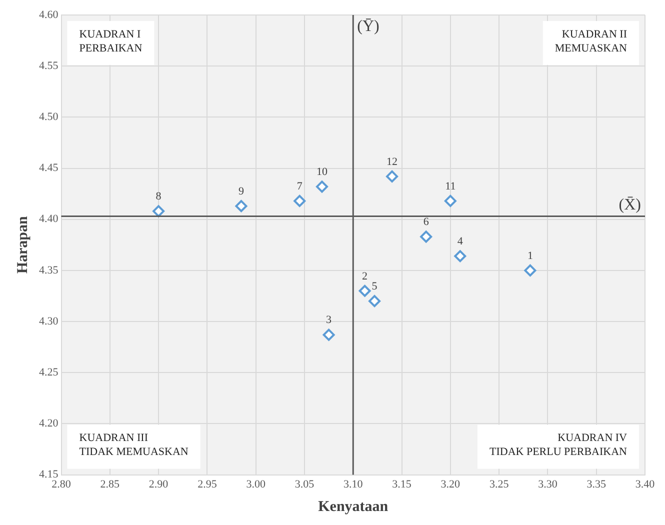  Describe the element at coordinates (450, 484) in the screenshot. I see `x-tick-label: 3.20` at that location.